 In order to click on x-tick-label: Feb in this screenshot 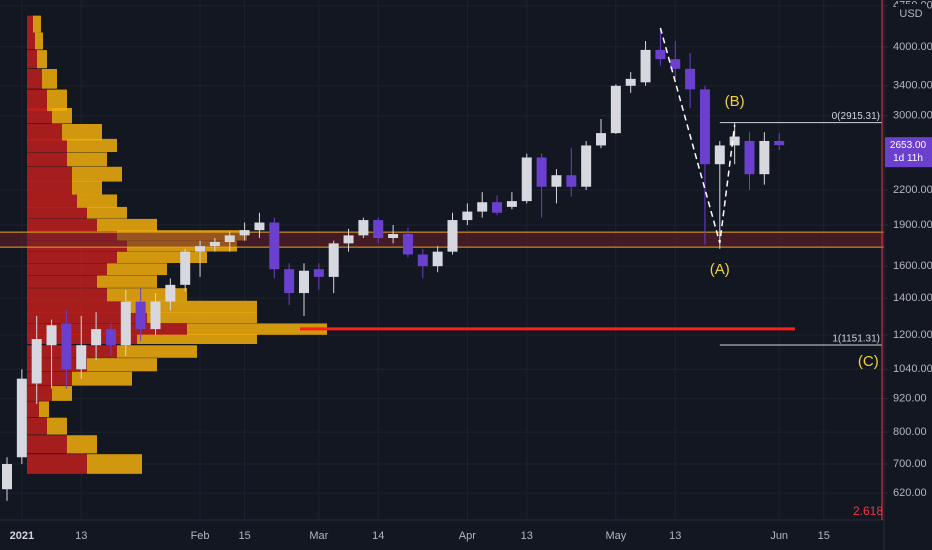, I will do `click(200, 536)`.